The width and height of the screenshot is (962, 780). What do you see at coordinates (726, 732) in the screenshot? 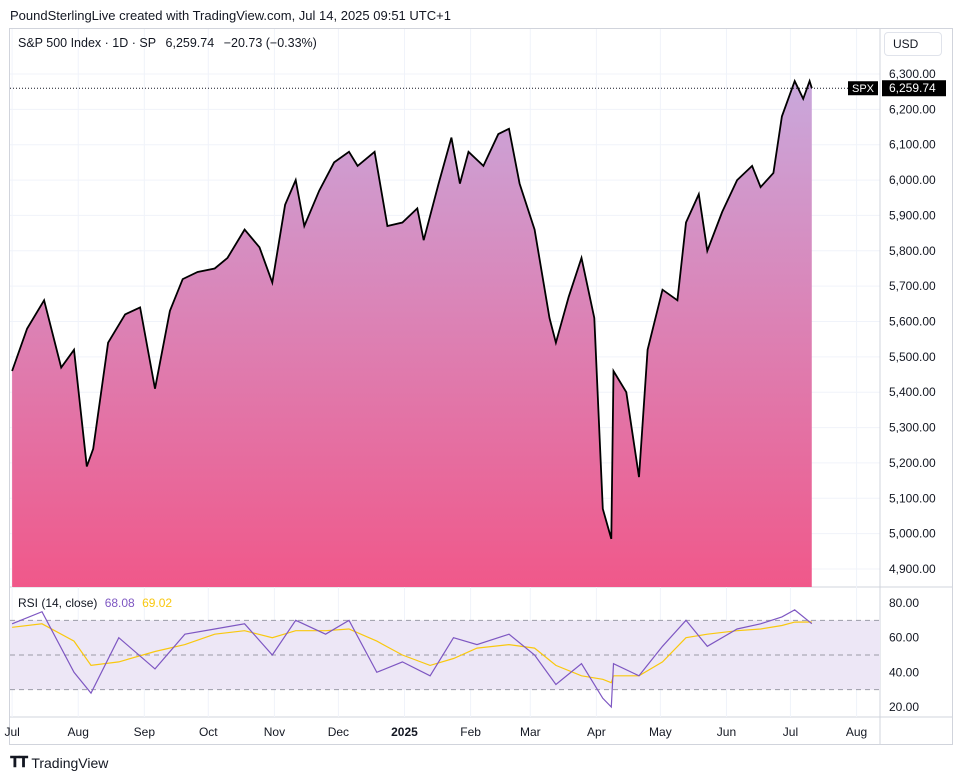
I see `time-tick-label: Jun` at bounding box center [726, 732].